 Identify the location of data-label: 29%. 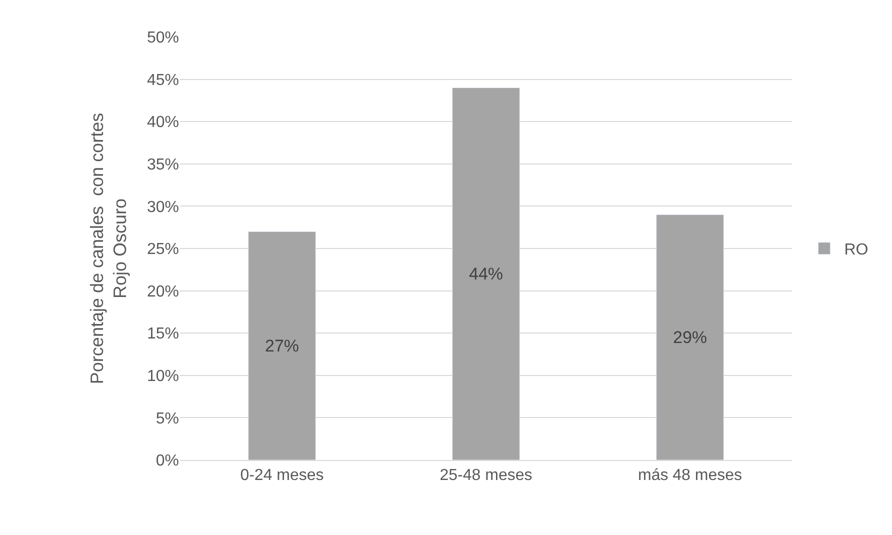
(690, 337).